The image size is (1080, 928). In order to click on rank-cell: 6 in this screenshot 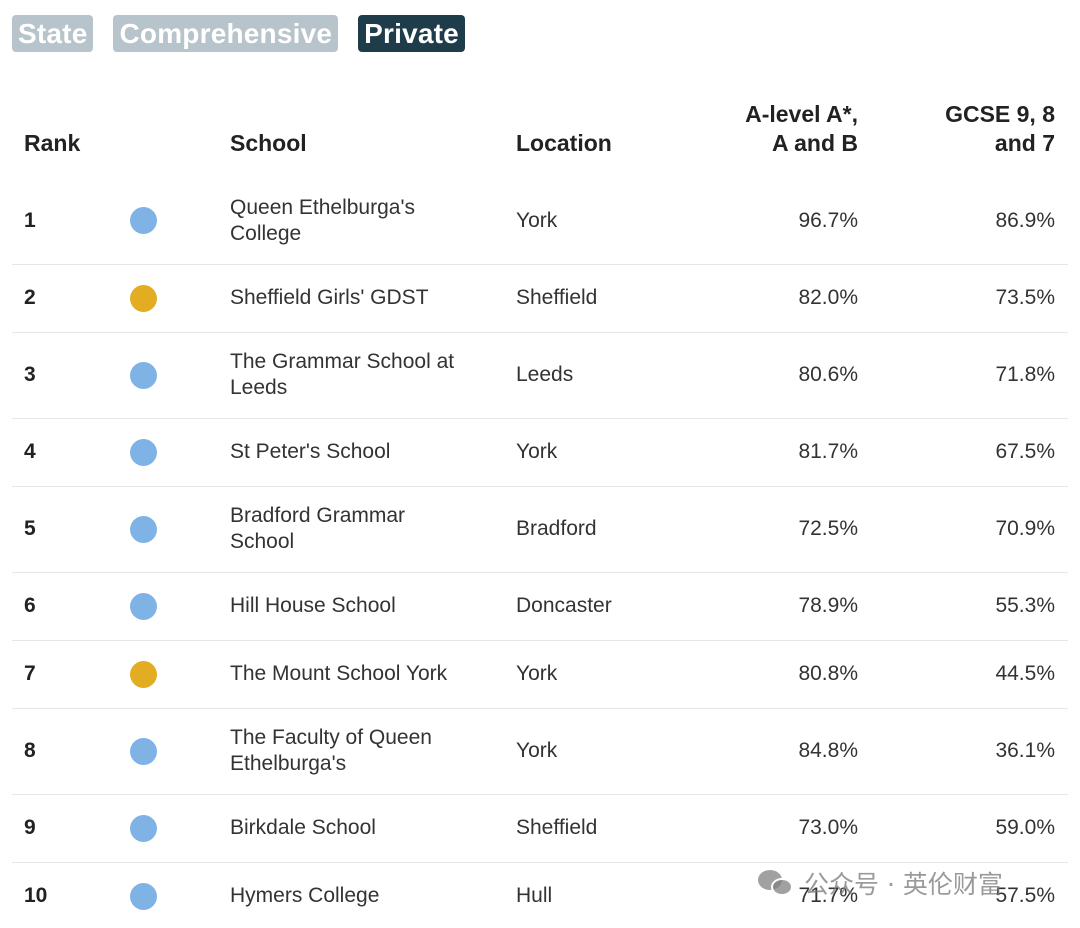, I will do `click(30, 605)`.